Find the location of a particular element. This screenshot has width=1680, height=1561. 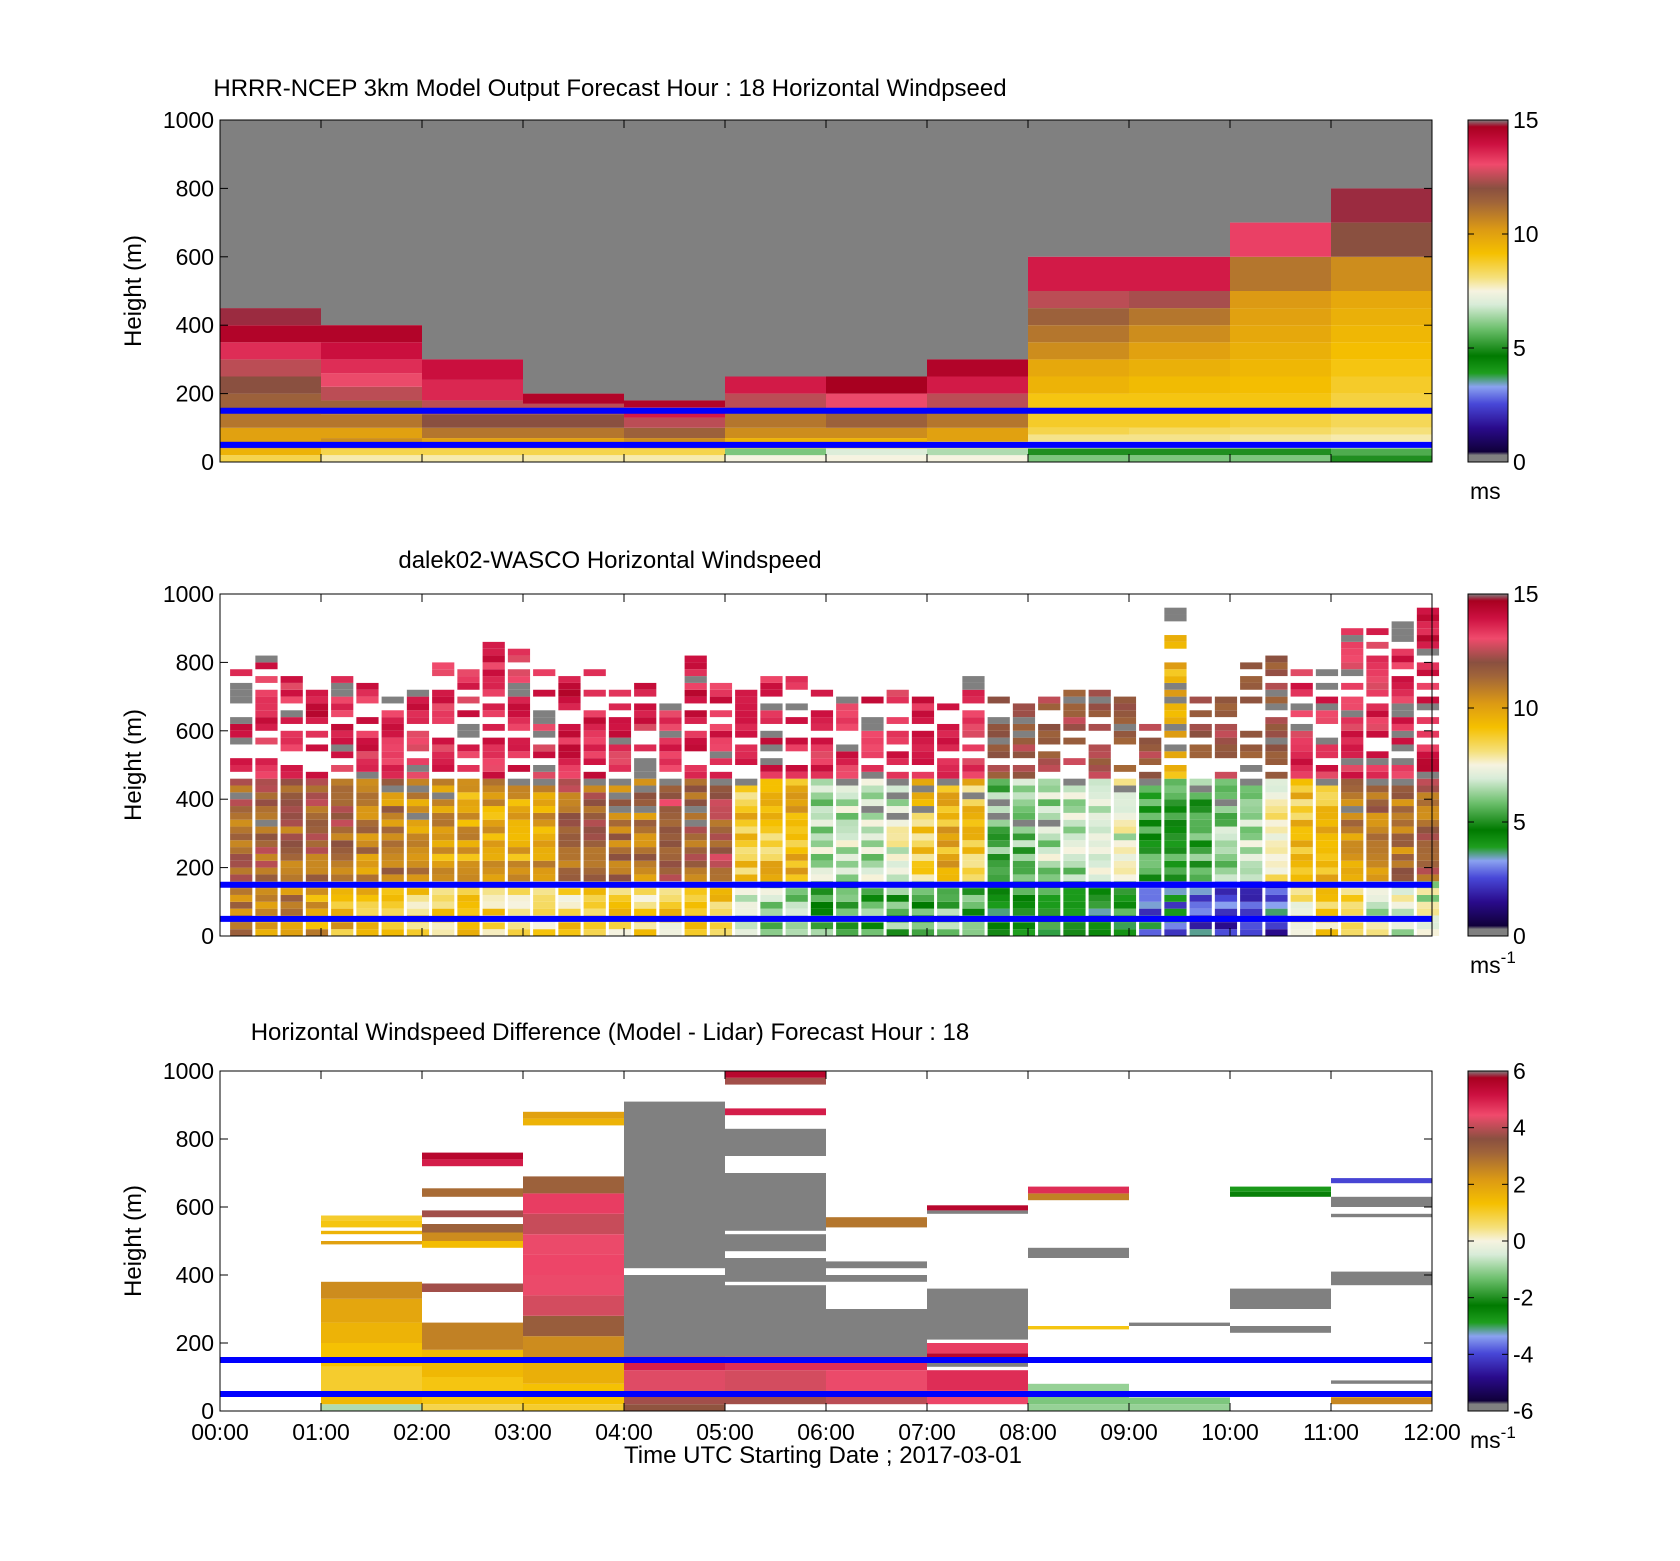

y-tick-label: 400 is located at coordinates (195, 1275).